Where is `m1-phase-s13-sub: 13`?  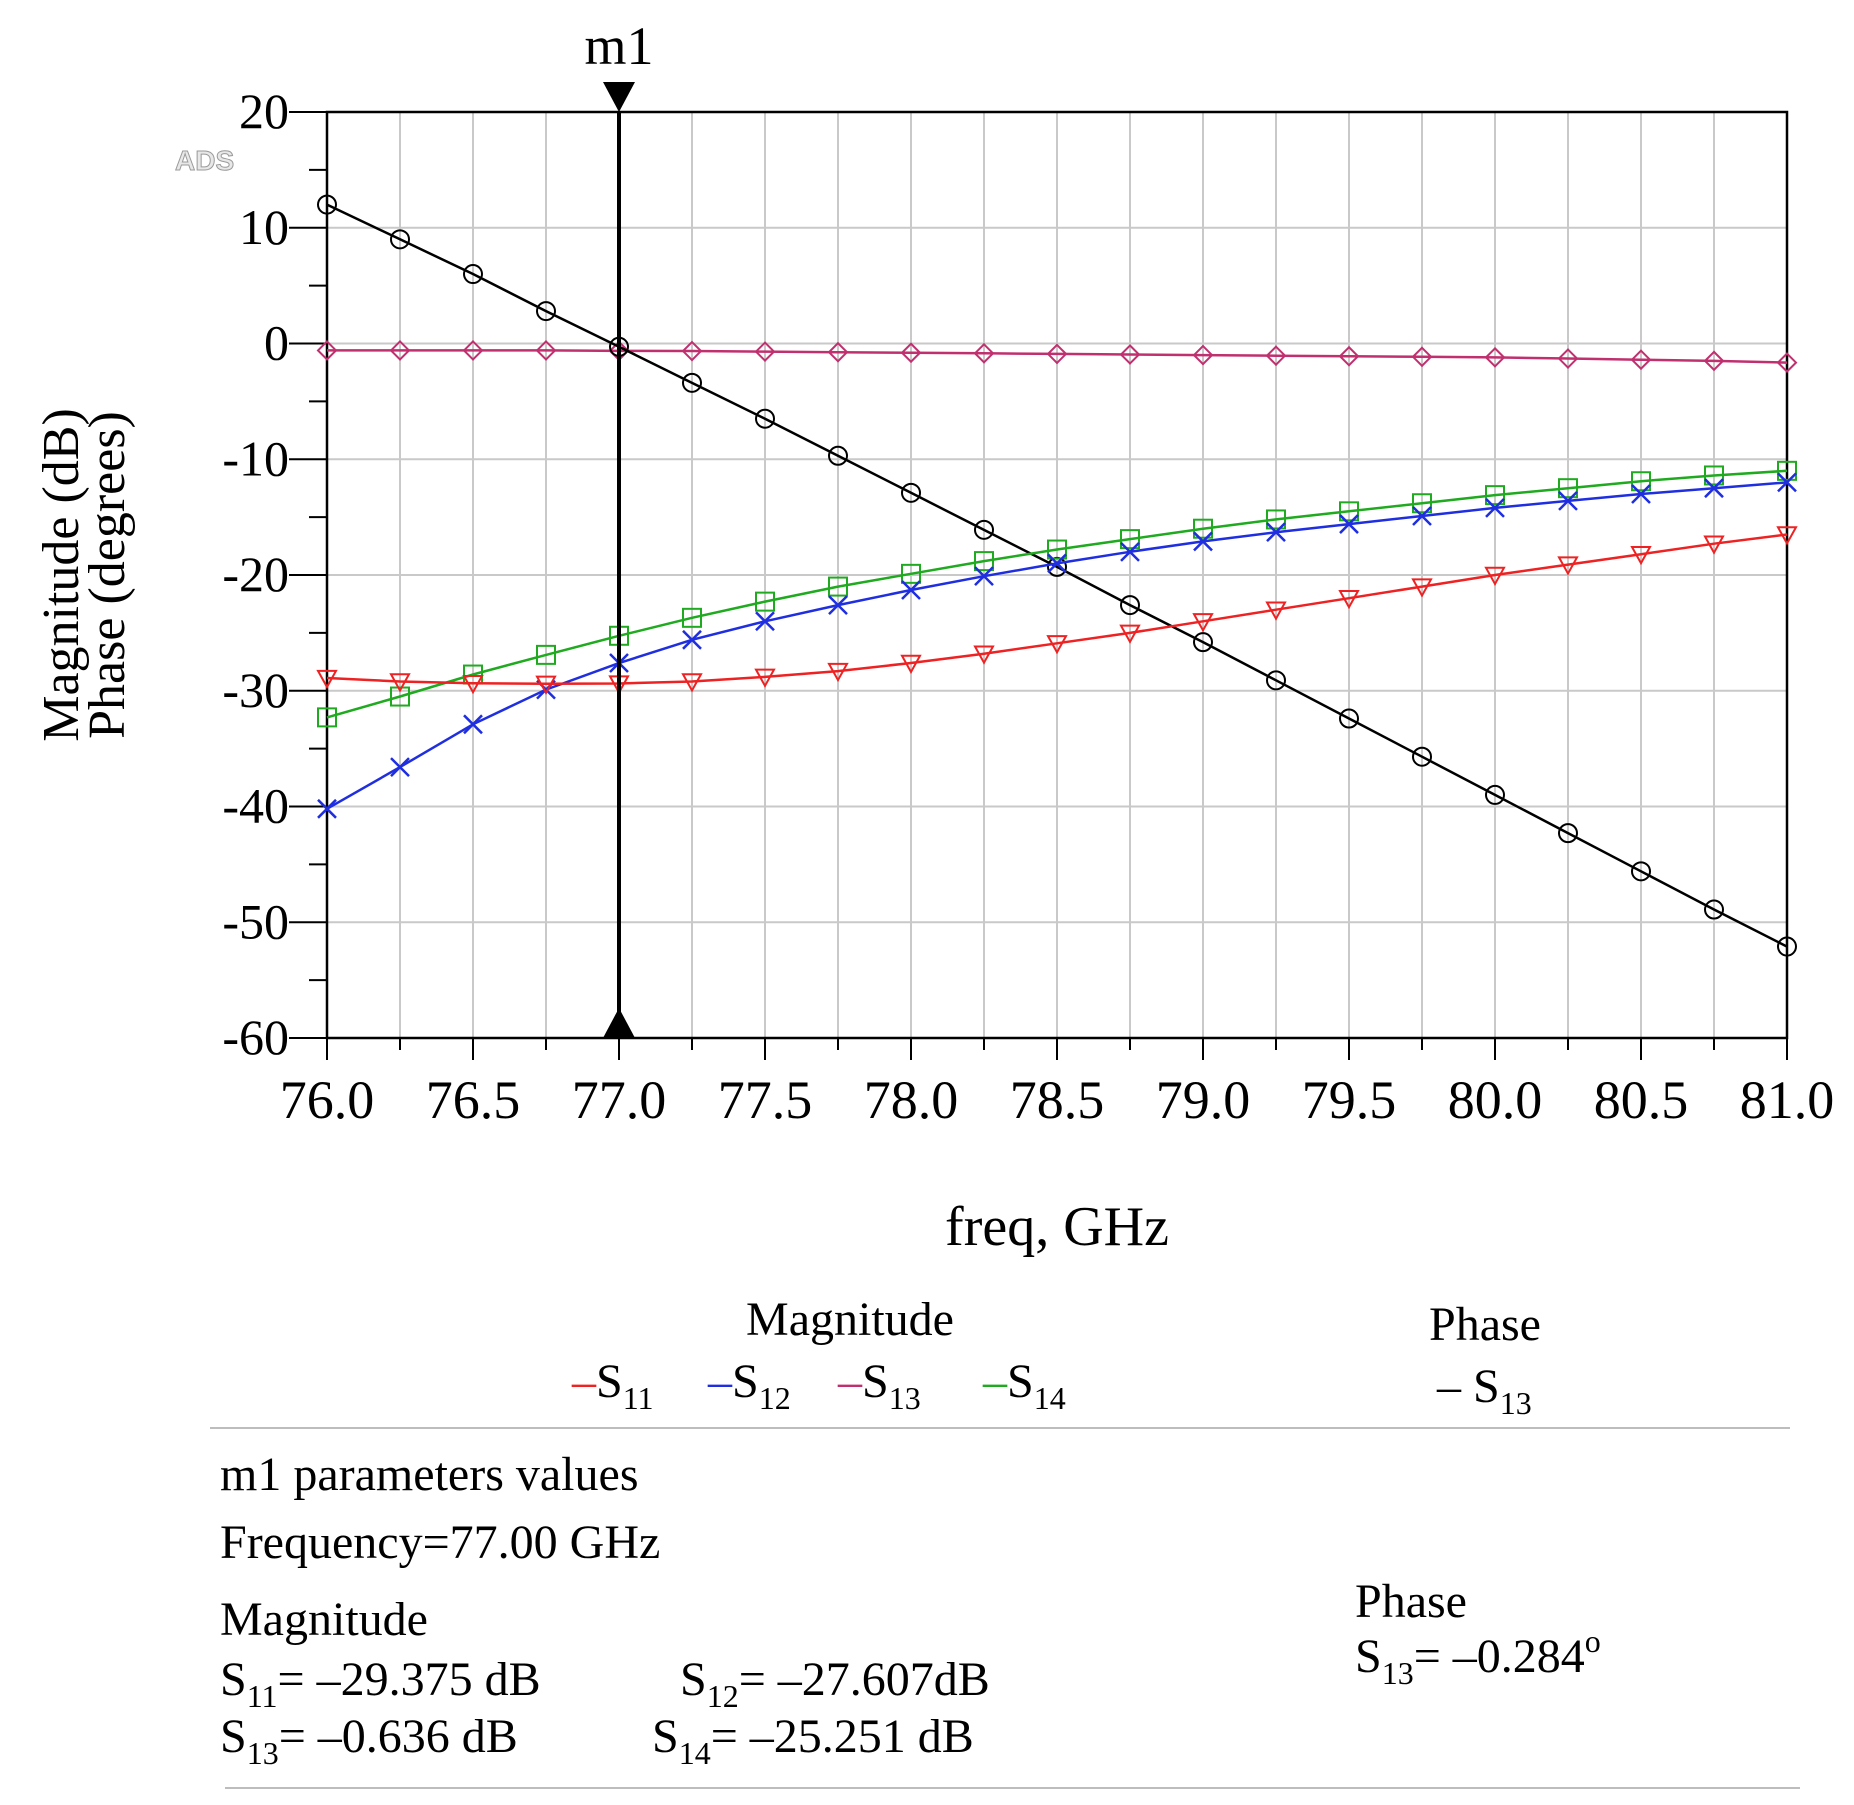
m1-phase-s13-sub: 13 is located at coordinates (1398, 1673).